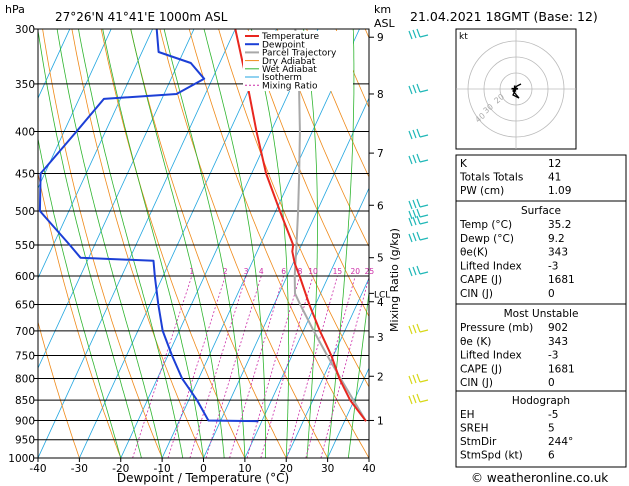 Image resolution: width=629 pixels, height=486 pixels. What do you see at coordinates (203, 469) in the screenshot?
I see `x-tick-label: 0` at bounding box center [203, 469].